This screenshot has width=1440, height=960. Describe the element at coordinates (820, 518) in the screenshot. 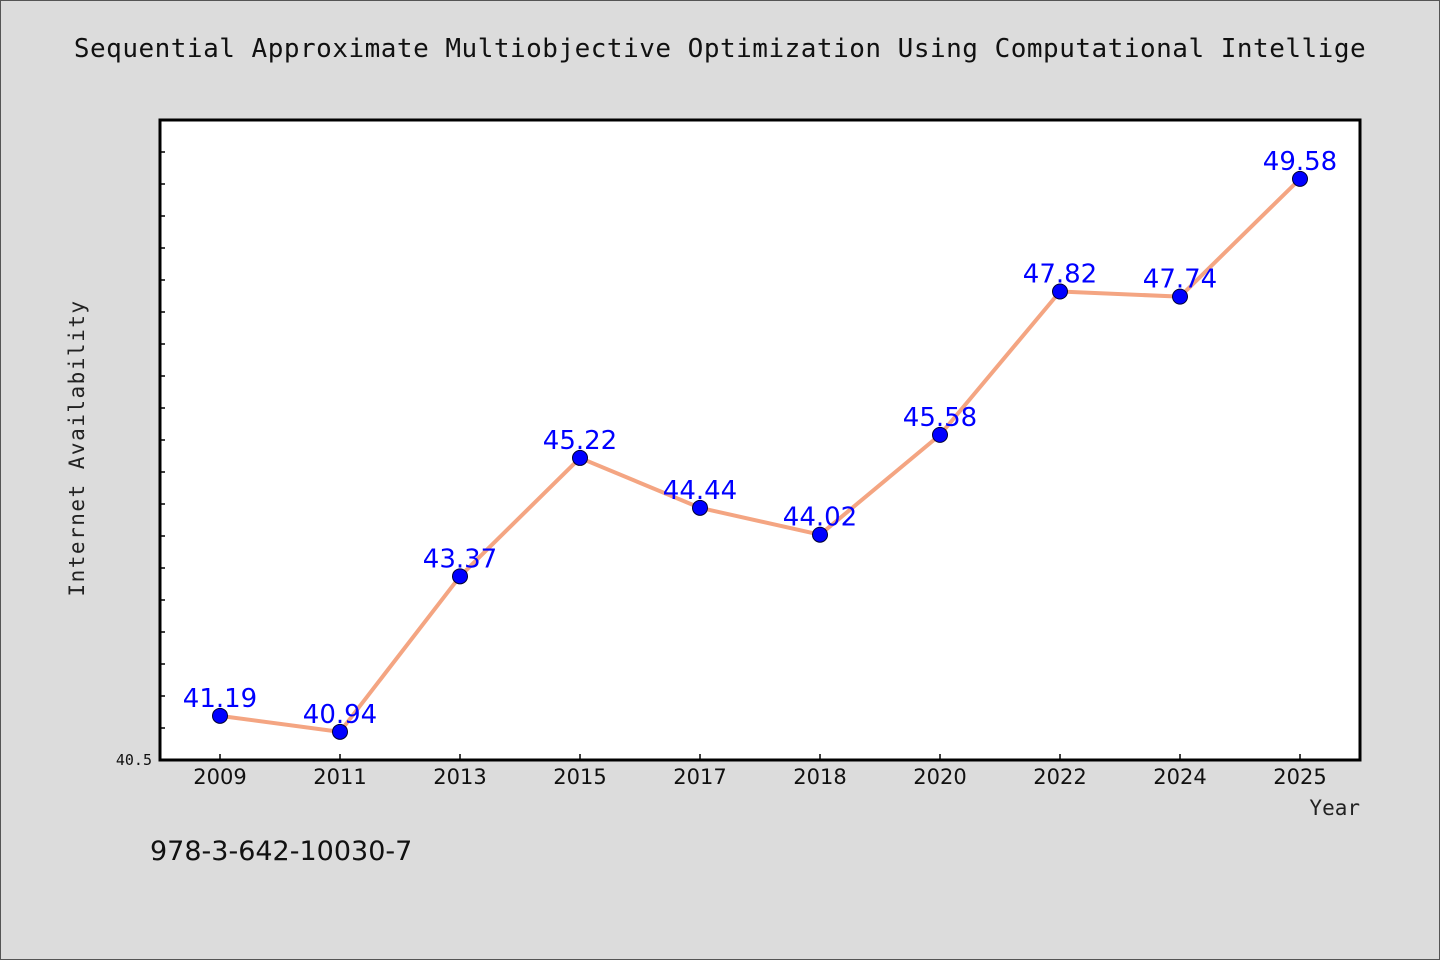

I see `data-label: 44.02` at that location.